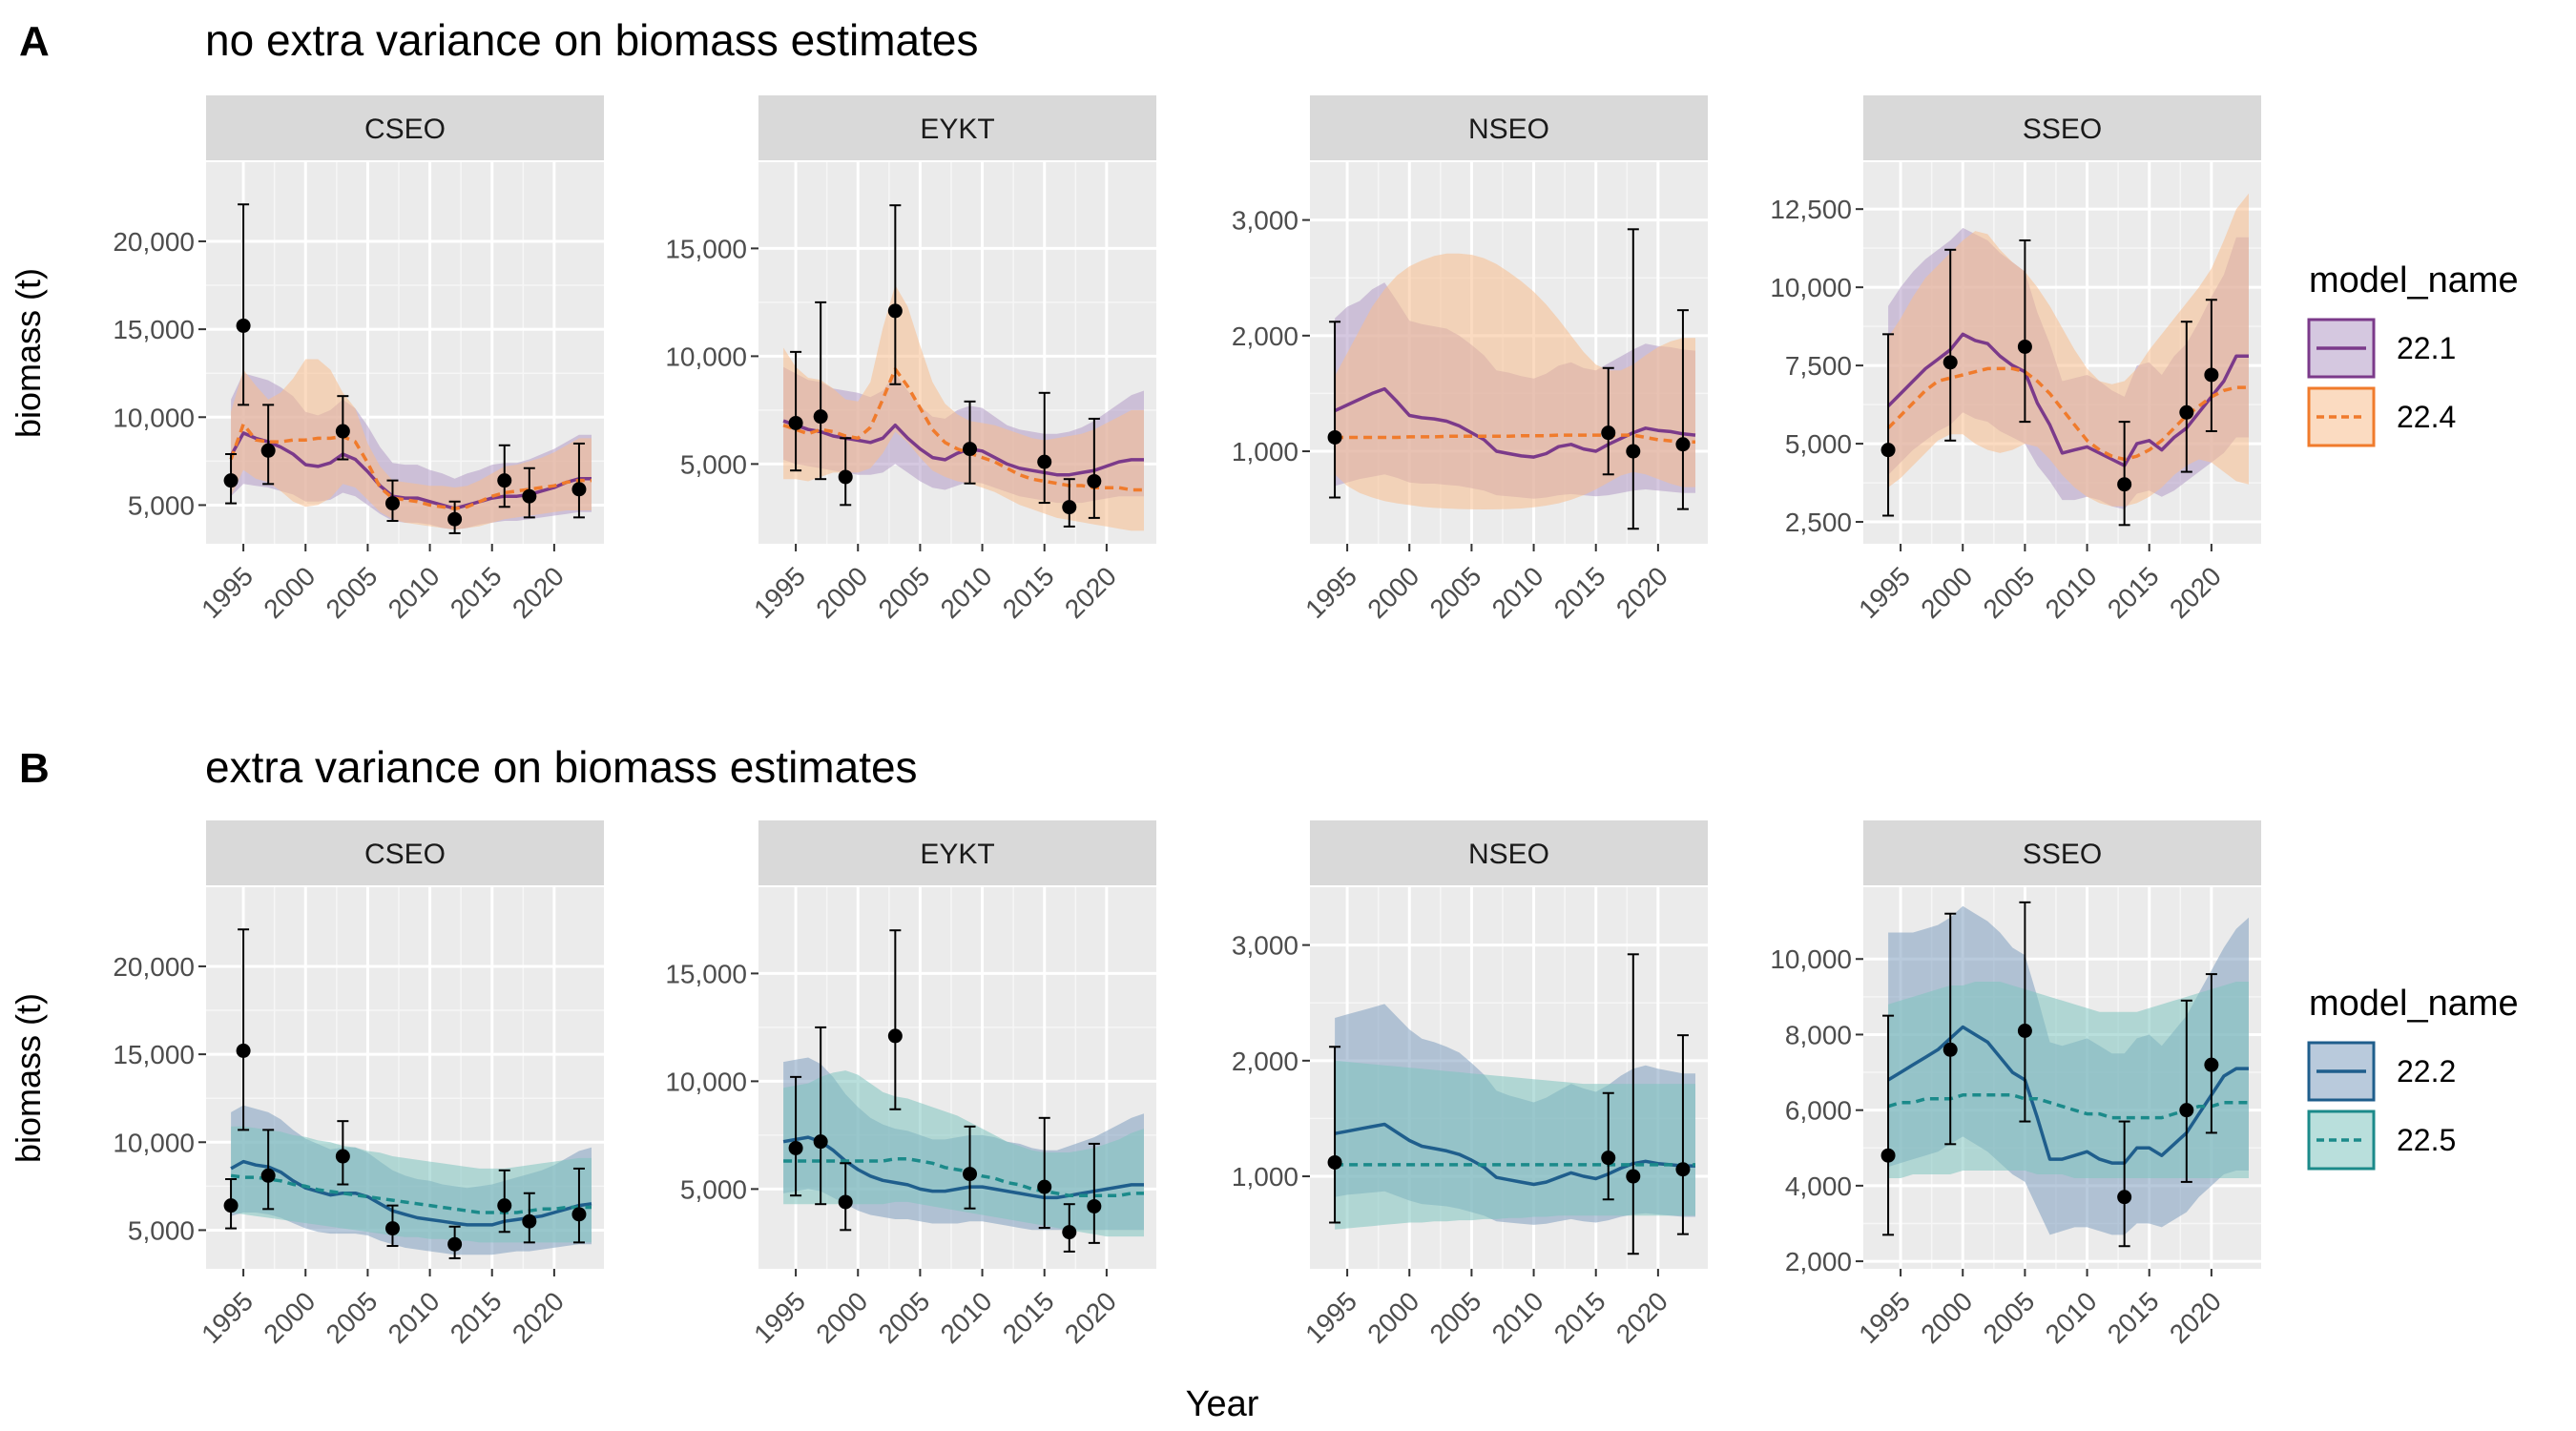 The width and height of the screenshot is (2576, 1431). Describe the element at coordinates (1265, 1061) in the screenshot. I see `y-tick-label: 2,000` at that location.